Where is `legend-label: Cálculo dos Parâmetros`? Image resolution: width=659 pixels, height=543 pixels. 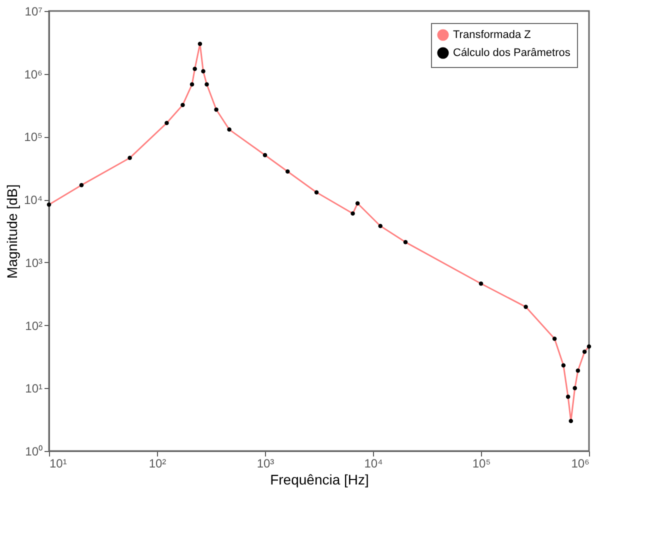 legend-label: Cálculo dos Parâmetros is located at coordinates (512, 53).